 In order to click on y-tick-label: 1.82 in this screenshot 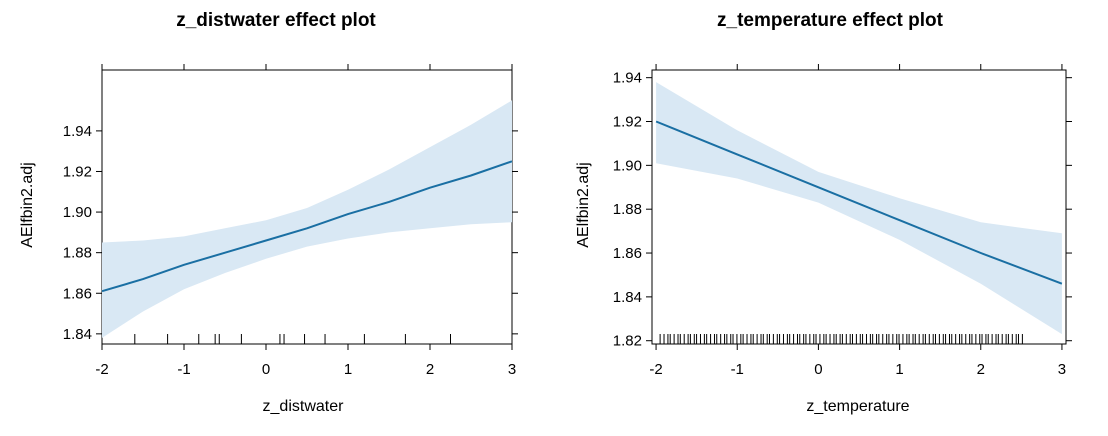, I will do `click(627, 341)`.